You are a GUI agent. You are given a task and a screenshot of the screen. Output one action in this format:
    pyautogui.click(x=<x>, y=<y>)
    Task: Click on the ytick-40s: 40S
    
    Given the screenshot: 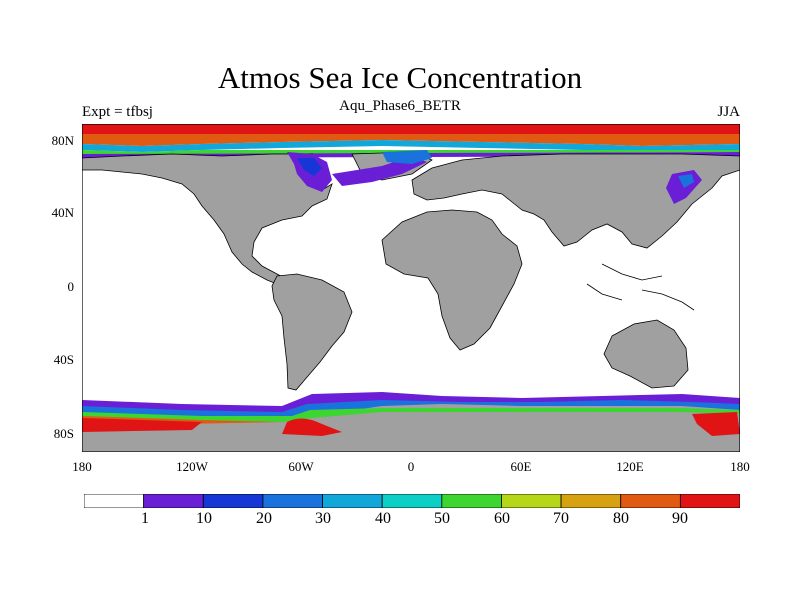 What is the action you would take?
    pyautogui.click(x=63, y=359)
    